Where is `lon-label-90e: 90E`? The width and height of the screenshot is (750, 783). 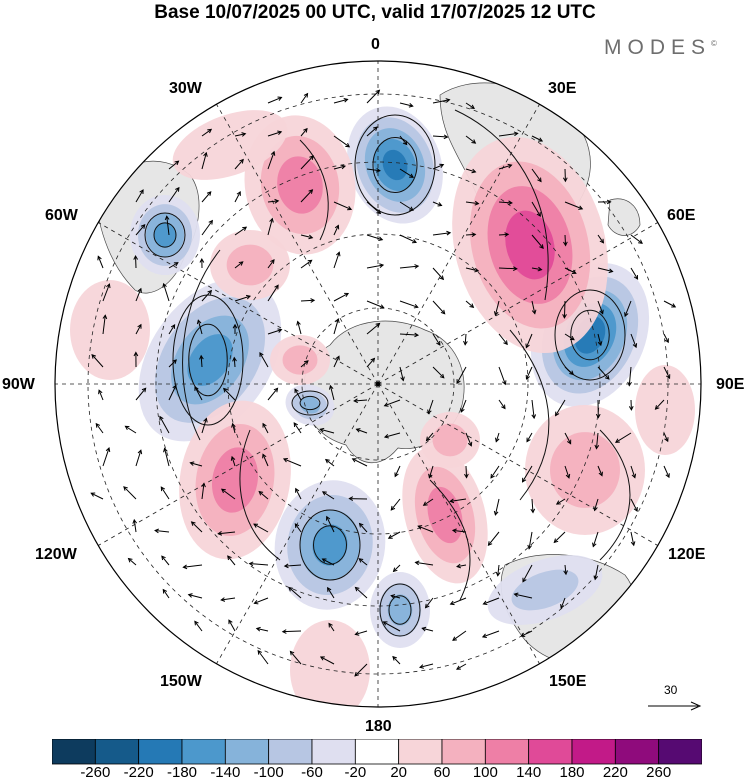 lon-label-90e: 90E is located at coordinates (730, 384).